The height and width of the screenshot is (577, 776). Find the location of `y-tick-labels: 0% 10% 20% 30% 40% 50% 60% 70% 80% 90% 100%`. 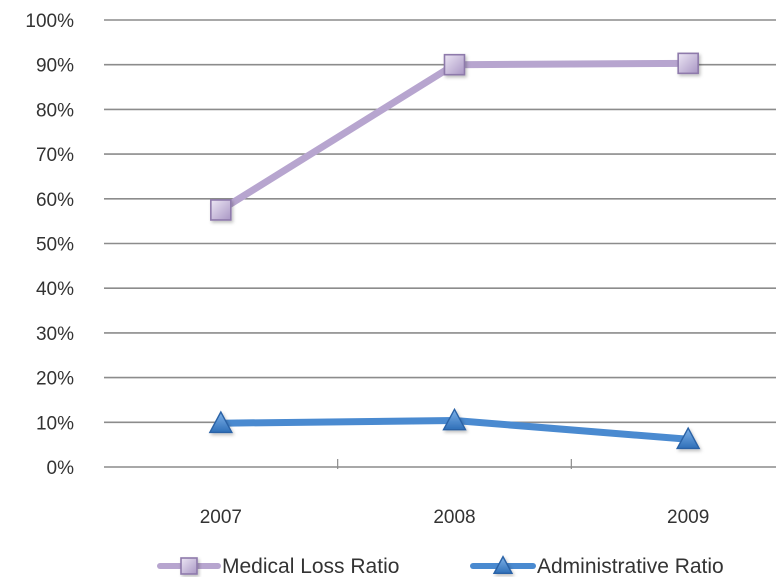

y-tick-labels: 0% 10% 20% 30% 40% 50% 60% 70% 80% 90% 100% is located at coordinates (49, 245).